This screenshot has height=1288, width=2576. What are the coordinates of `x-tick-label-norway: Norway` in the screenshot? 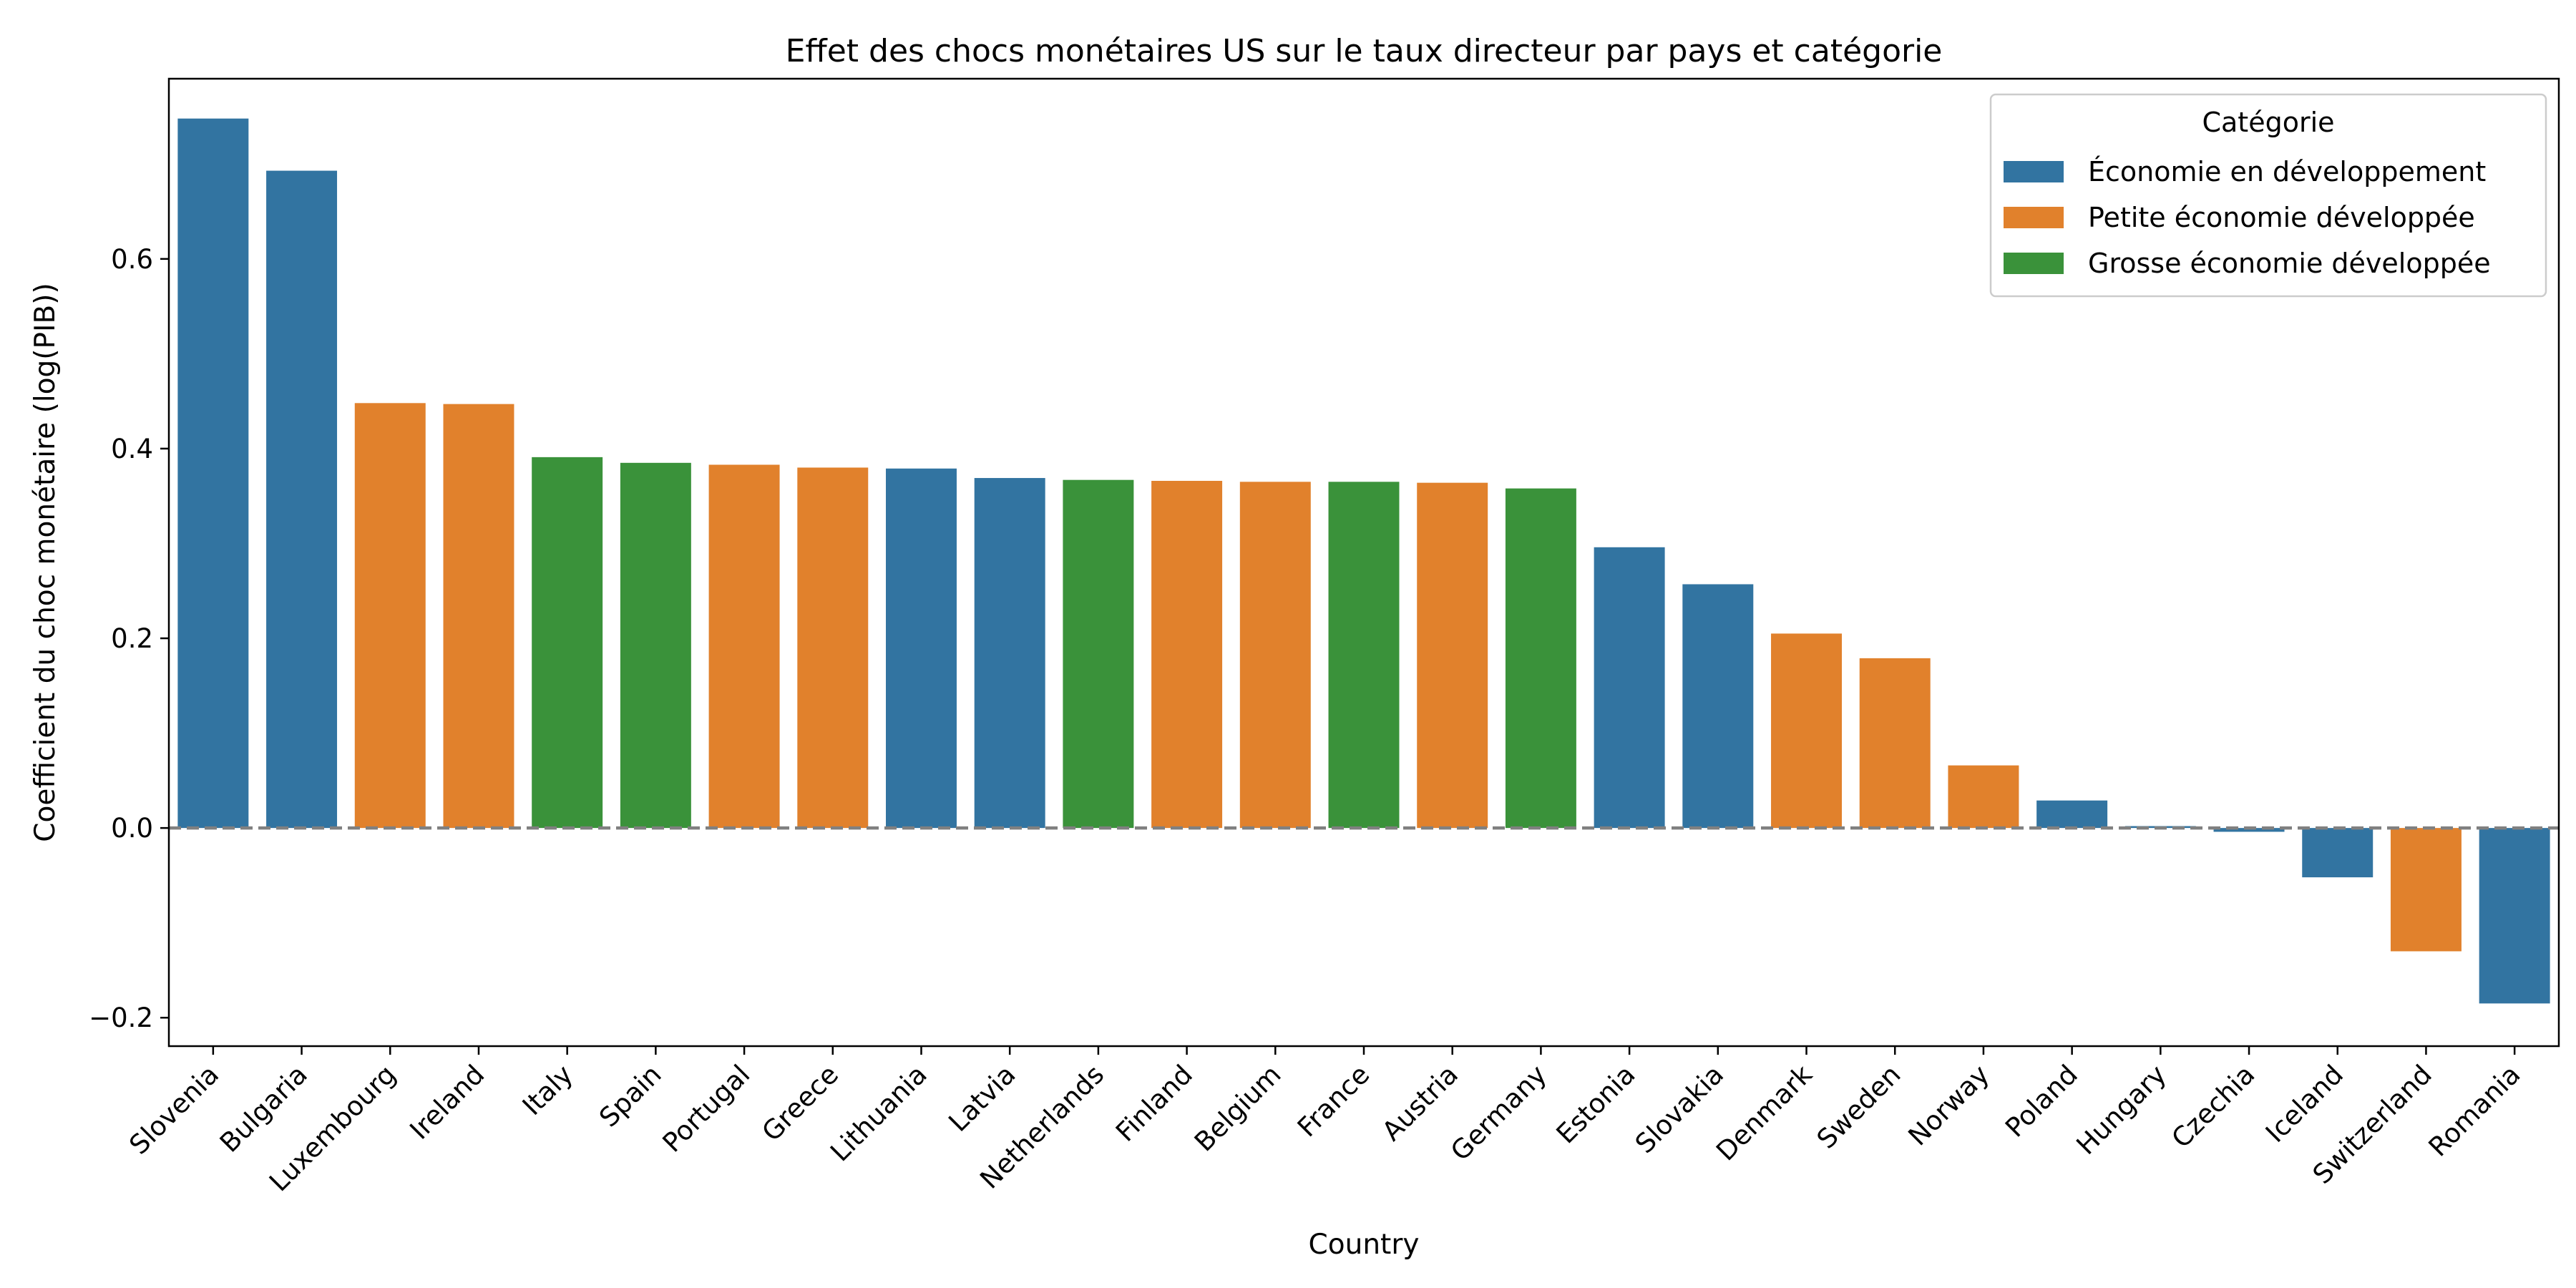 It's located at (1949, 1105).